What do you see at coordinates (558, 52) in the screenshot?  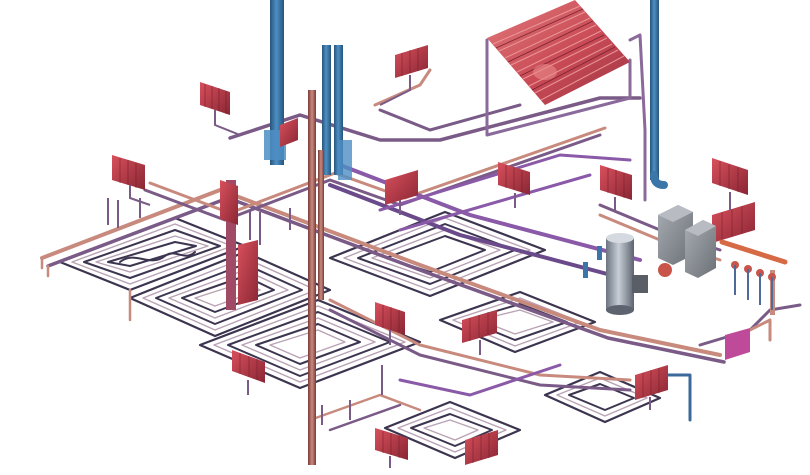 I see `solar-collector` at bounding box center [558, 52].